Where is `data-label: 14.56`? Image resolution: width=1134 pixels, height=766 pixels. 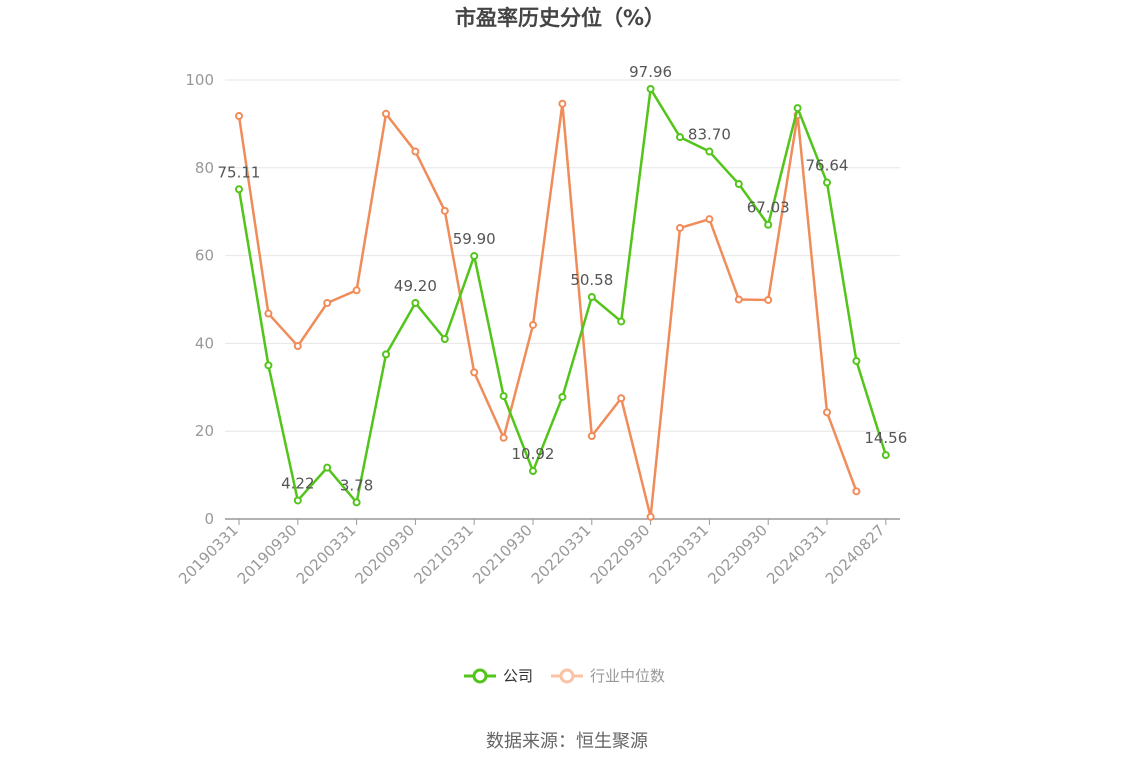 data-label: 14.56 is located at coordinates (885, 438).